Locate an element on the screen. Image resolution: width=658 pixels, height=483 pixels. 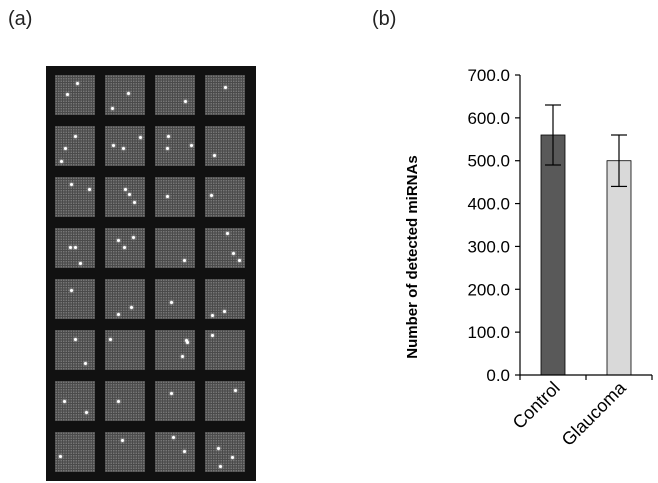
bar-control is located at coordinates (553, 255).